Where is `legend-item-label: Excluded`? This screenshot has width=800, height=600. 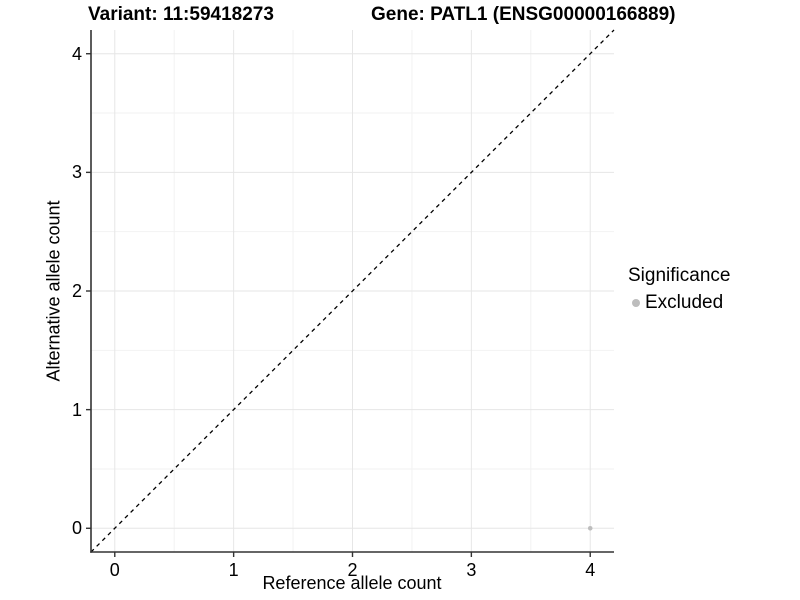
legend-item-label: Excluded is located at coordinates (684, 302).